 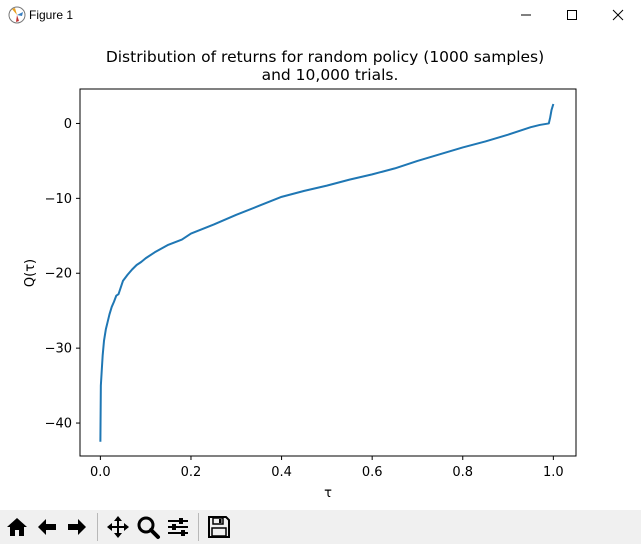 I want to click on pan-icon, so click(x=118, y=527).